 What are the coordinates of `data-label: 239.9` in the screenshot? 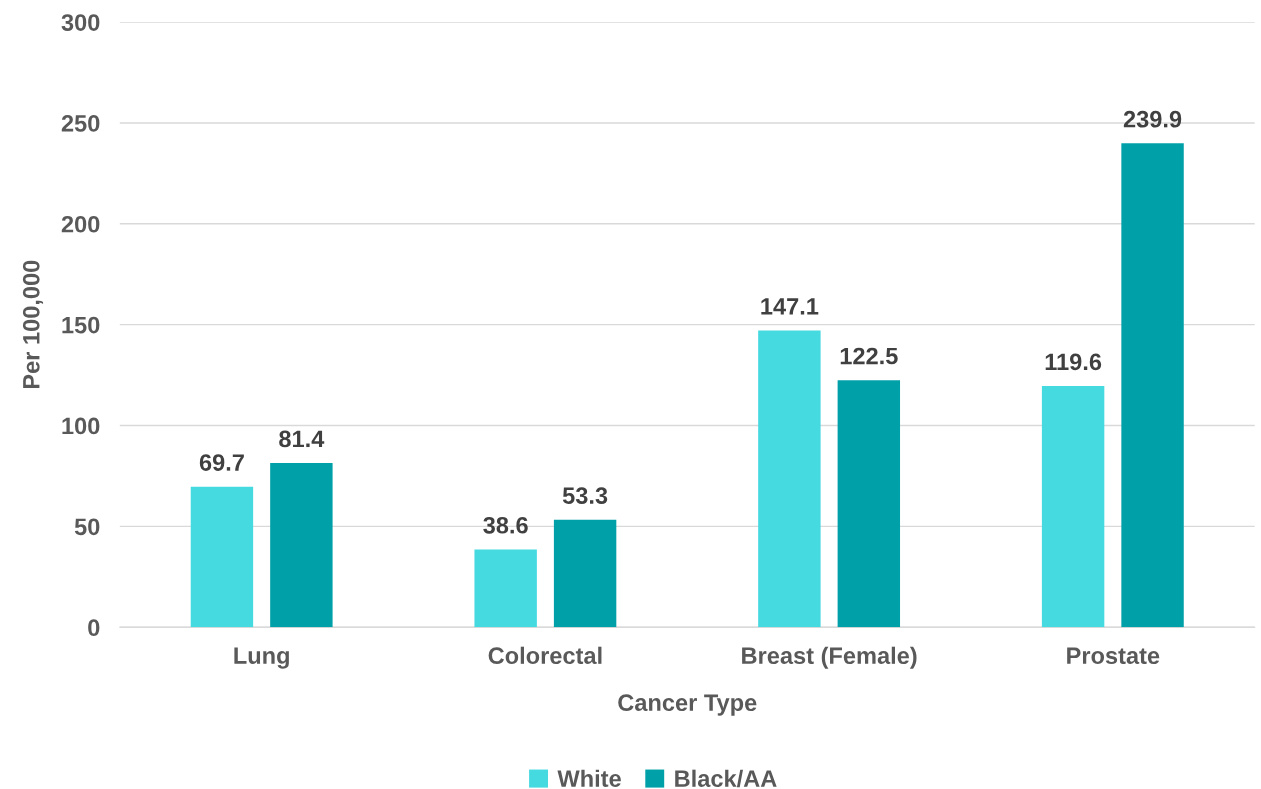 It's located at (1152, 119).